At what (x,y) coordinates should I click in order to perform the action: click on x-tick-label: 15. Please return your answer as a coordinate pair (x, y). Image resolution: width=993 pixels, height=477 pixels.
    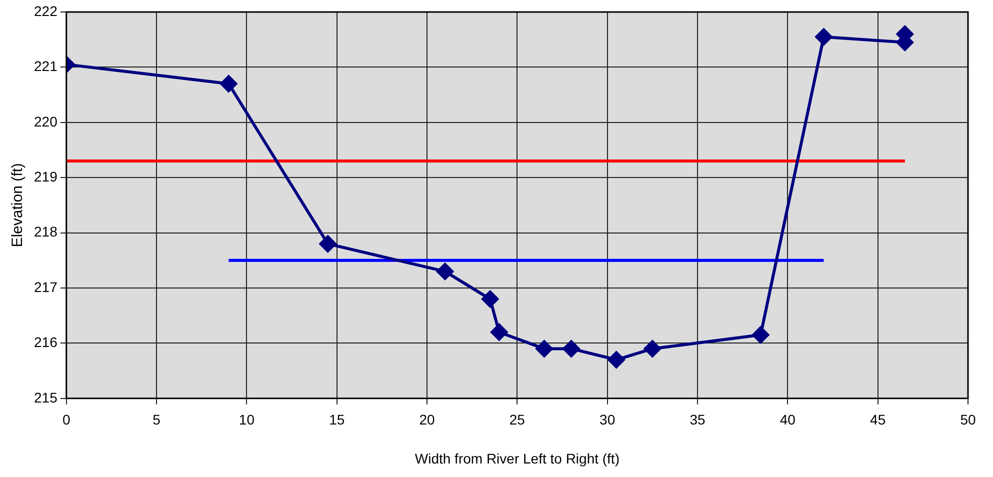
    Looking at the image, I should click on (337, 420).